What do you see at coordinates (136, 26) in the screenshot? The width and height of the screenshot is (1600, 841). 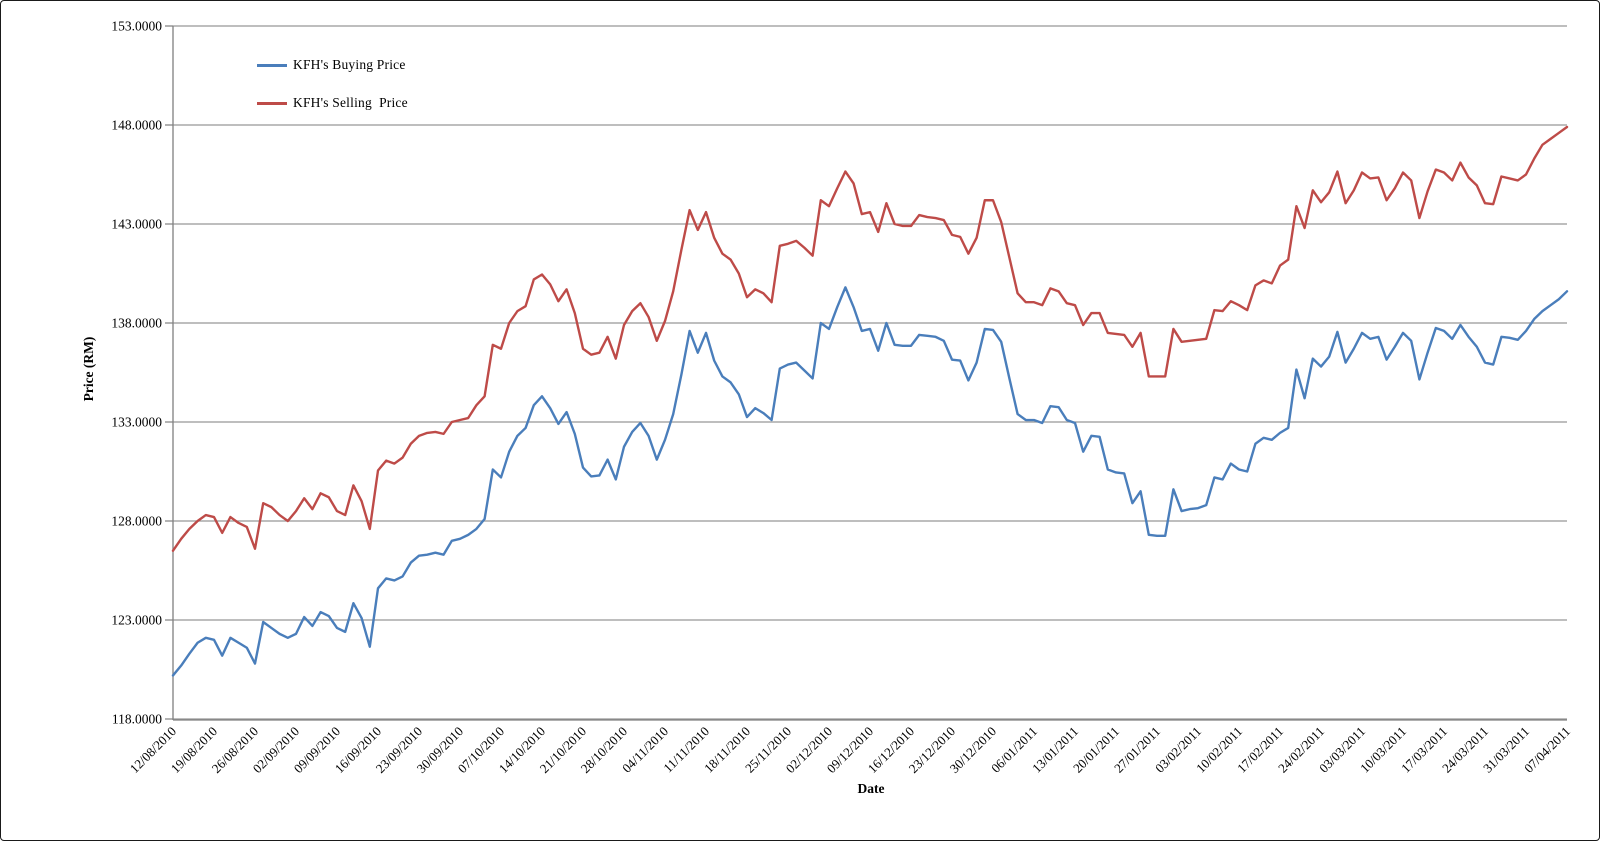 I see `y-axis-tick-label: 153.0000` at bounding box center [136, 26].